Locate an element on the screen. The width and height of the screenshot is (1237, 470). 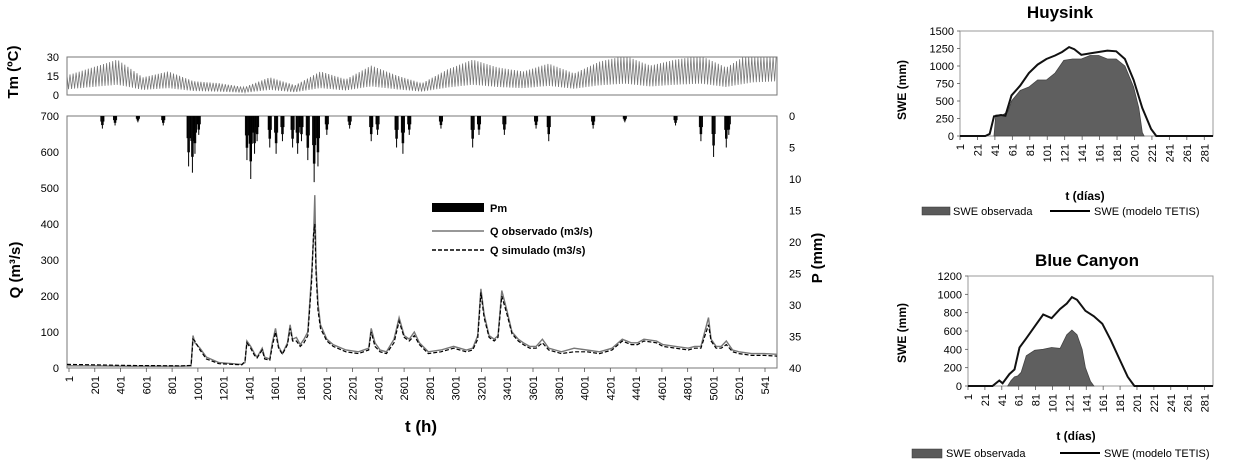
bluecanyon-ytick-label: 800 is located at coordinates (953, 314).